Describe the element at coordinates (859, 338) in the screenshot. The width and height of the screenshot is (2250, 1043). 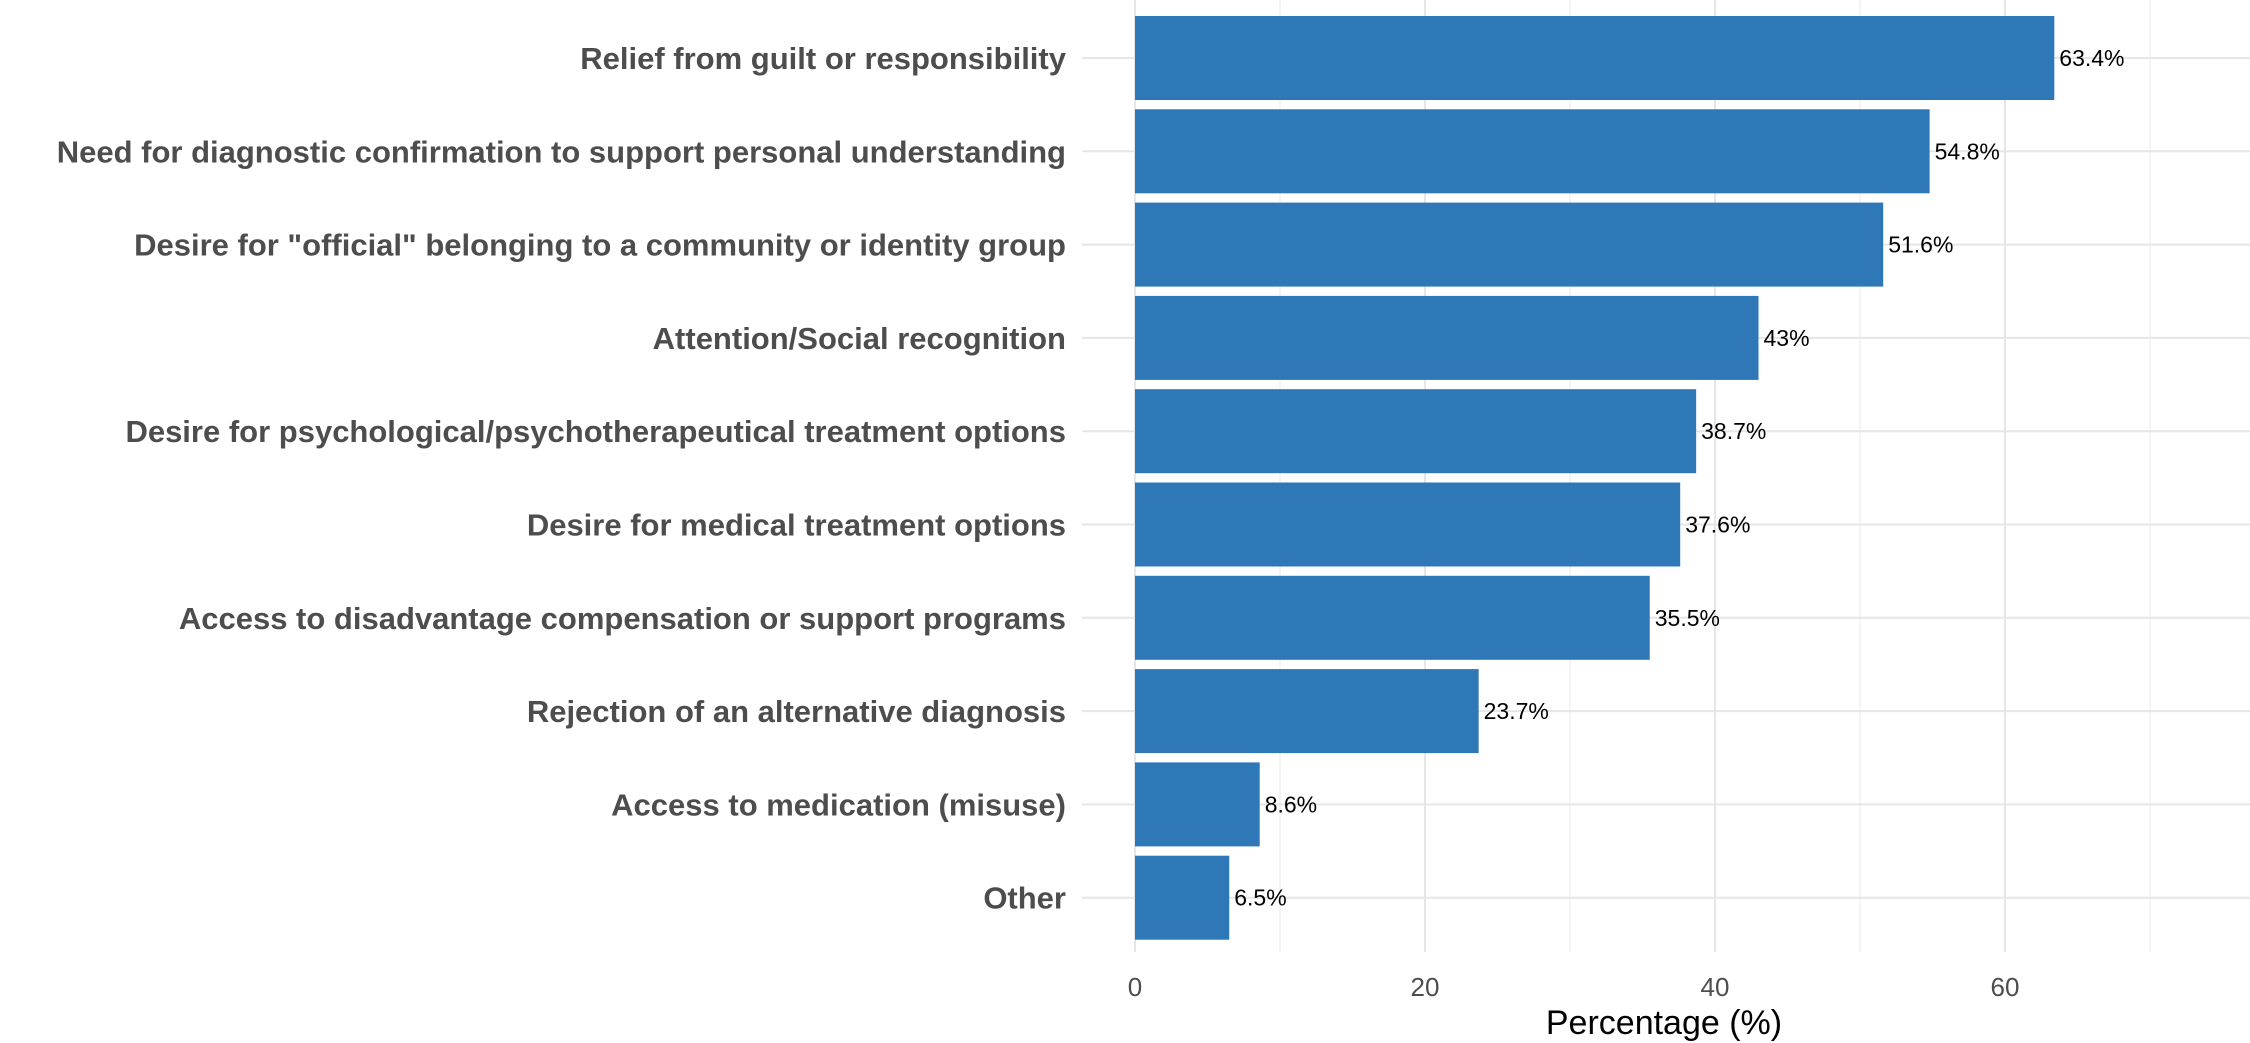
I see `category-label: Attention/Social recognition` at that location.